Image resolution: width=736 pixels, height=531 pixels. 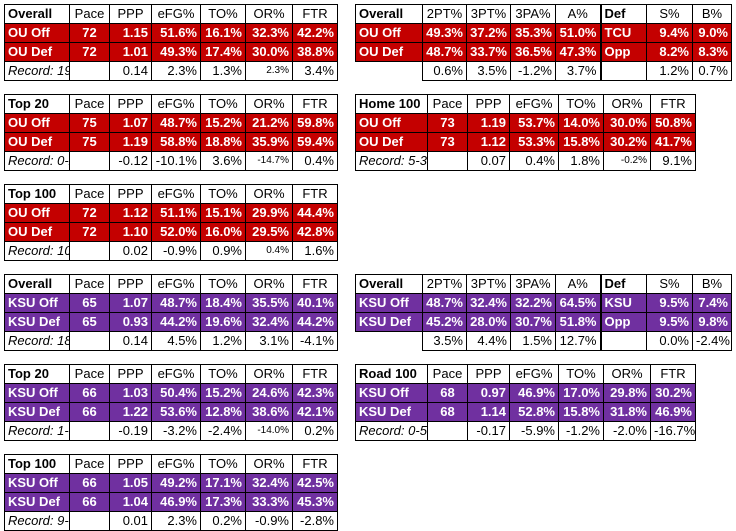 What do you see at coordinates (391, 142) in the screenshot?
I see `row-label: OU Def` at bounding box center [391, 142].